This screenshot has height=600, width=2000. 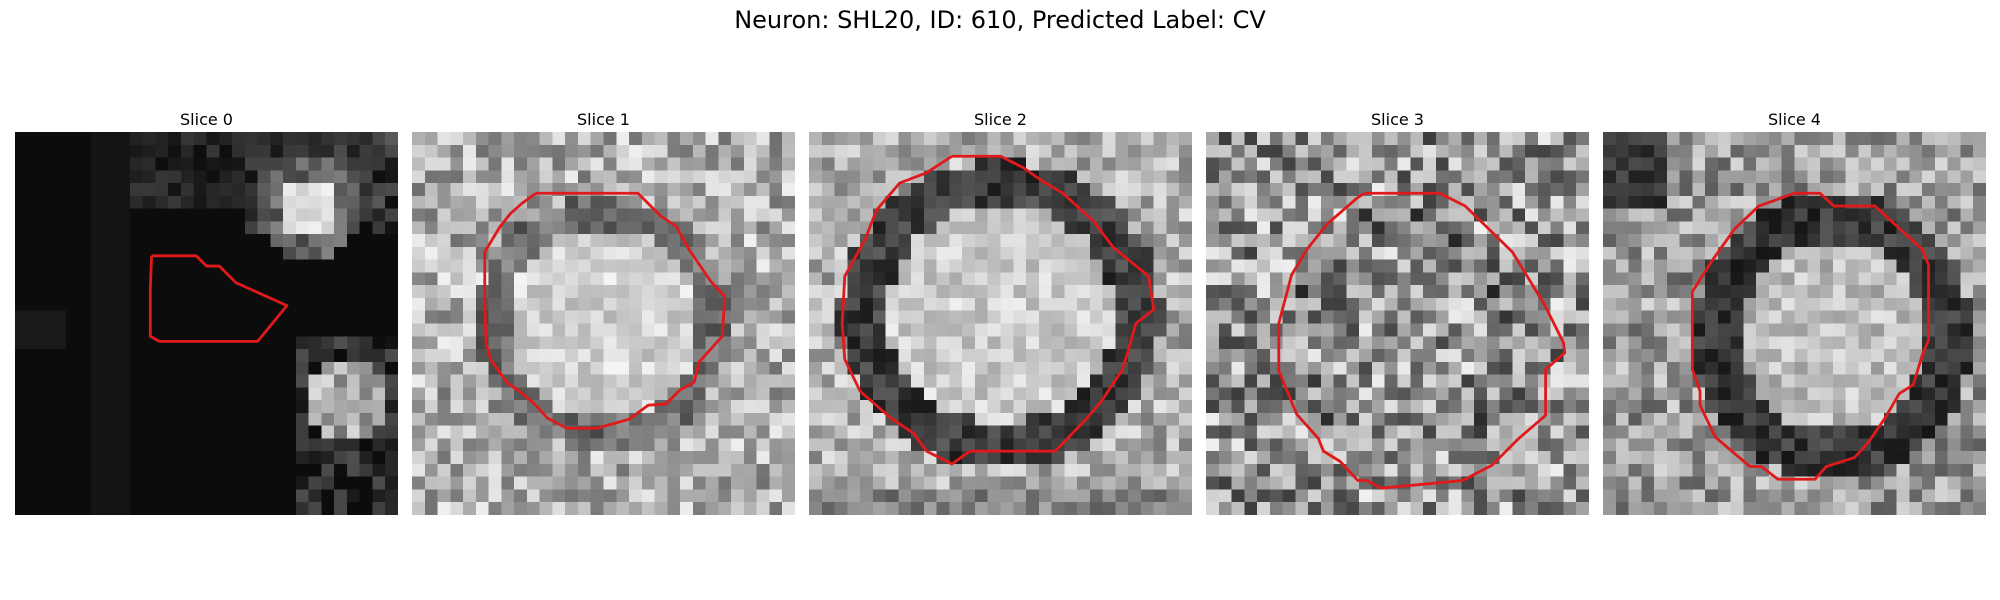 I want to click on slice-panel-2: Slice 2, so click(x=1000, y=311).